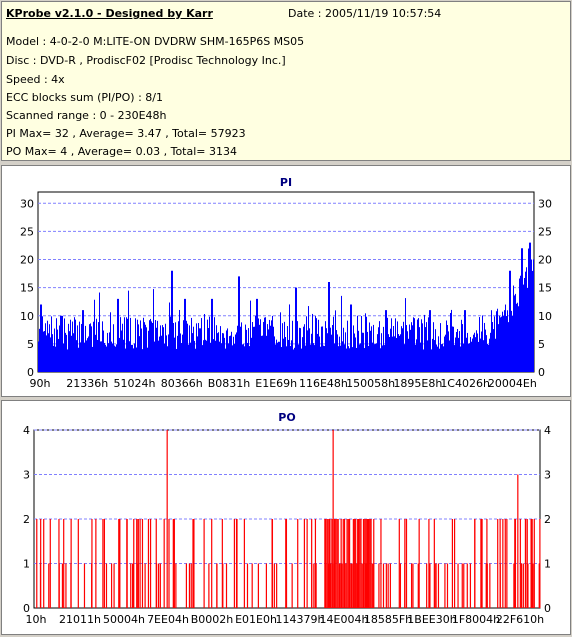  What do you see at coordinates (545, 288) in the screenshot?
I see `y-tick-label-right: 15` at bounding box center [545, 288].